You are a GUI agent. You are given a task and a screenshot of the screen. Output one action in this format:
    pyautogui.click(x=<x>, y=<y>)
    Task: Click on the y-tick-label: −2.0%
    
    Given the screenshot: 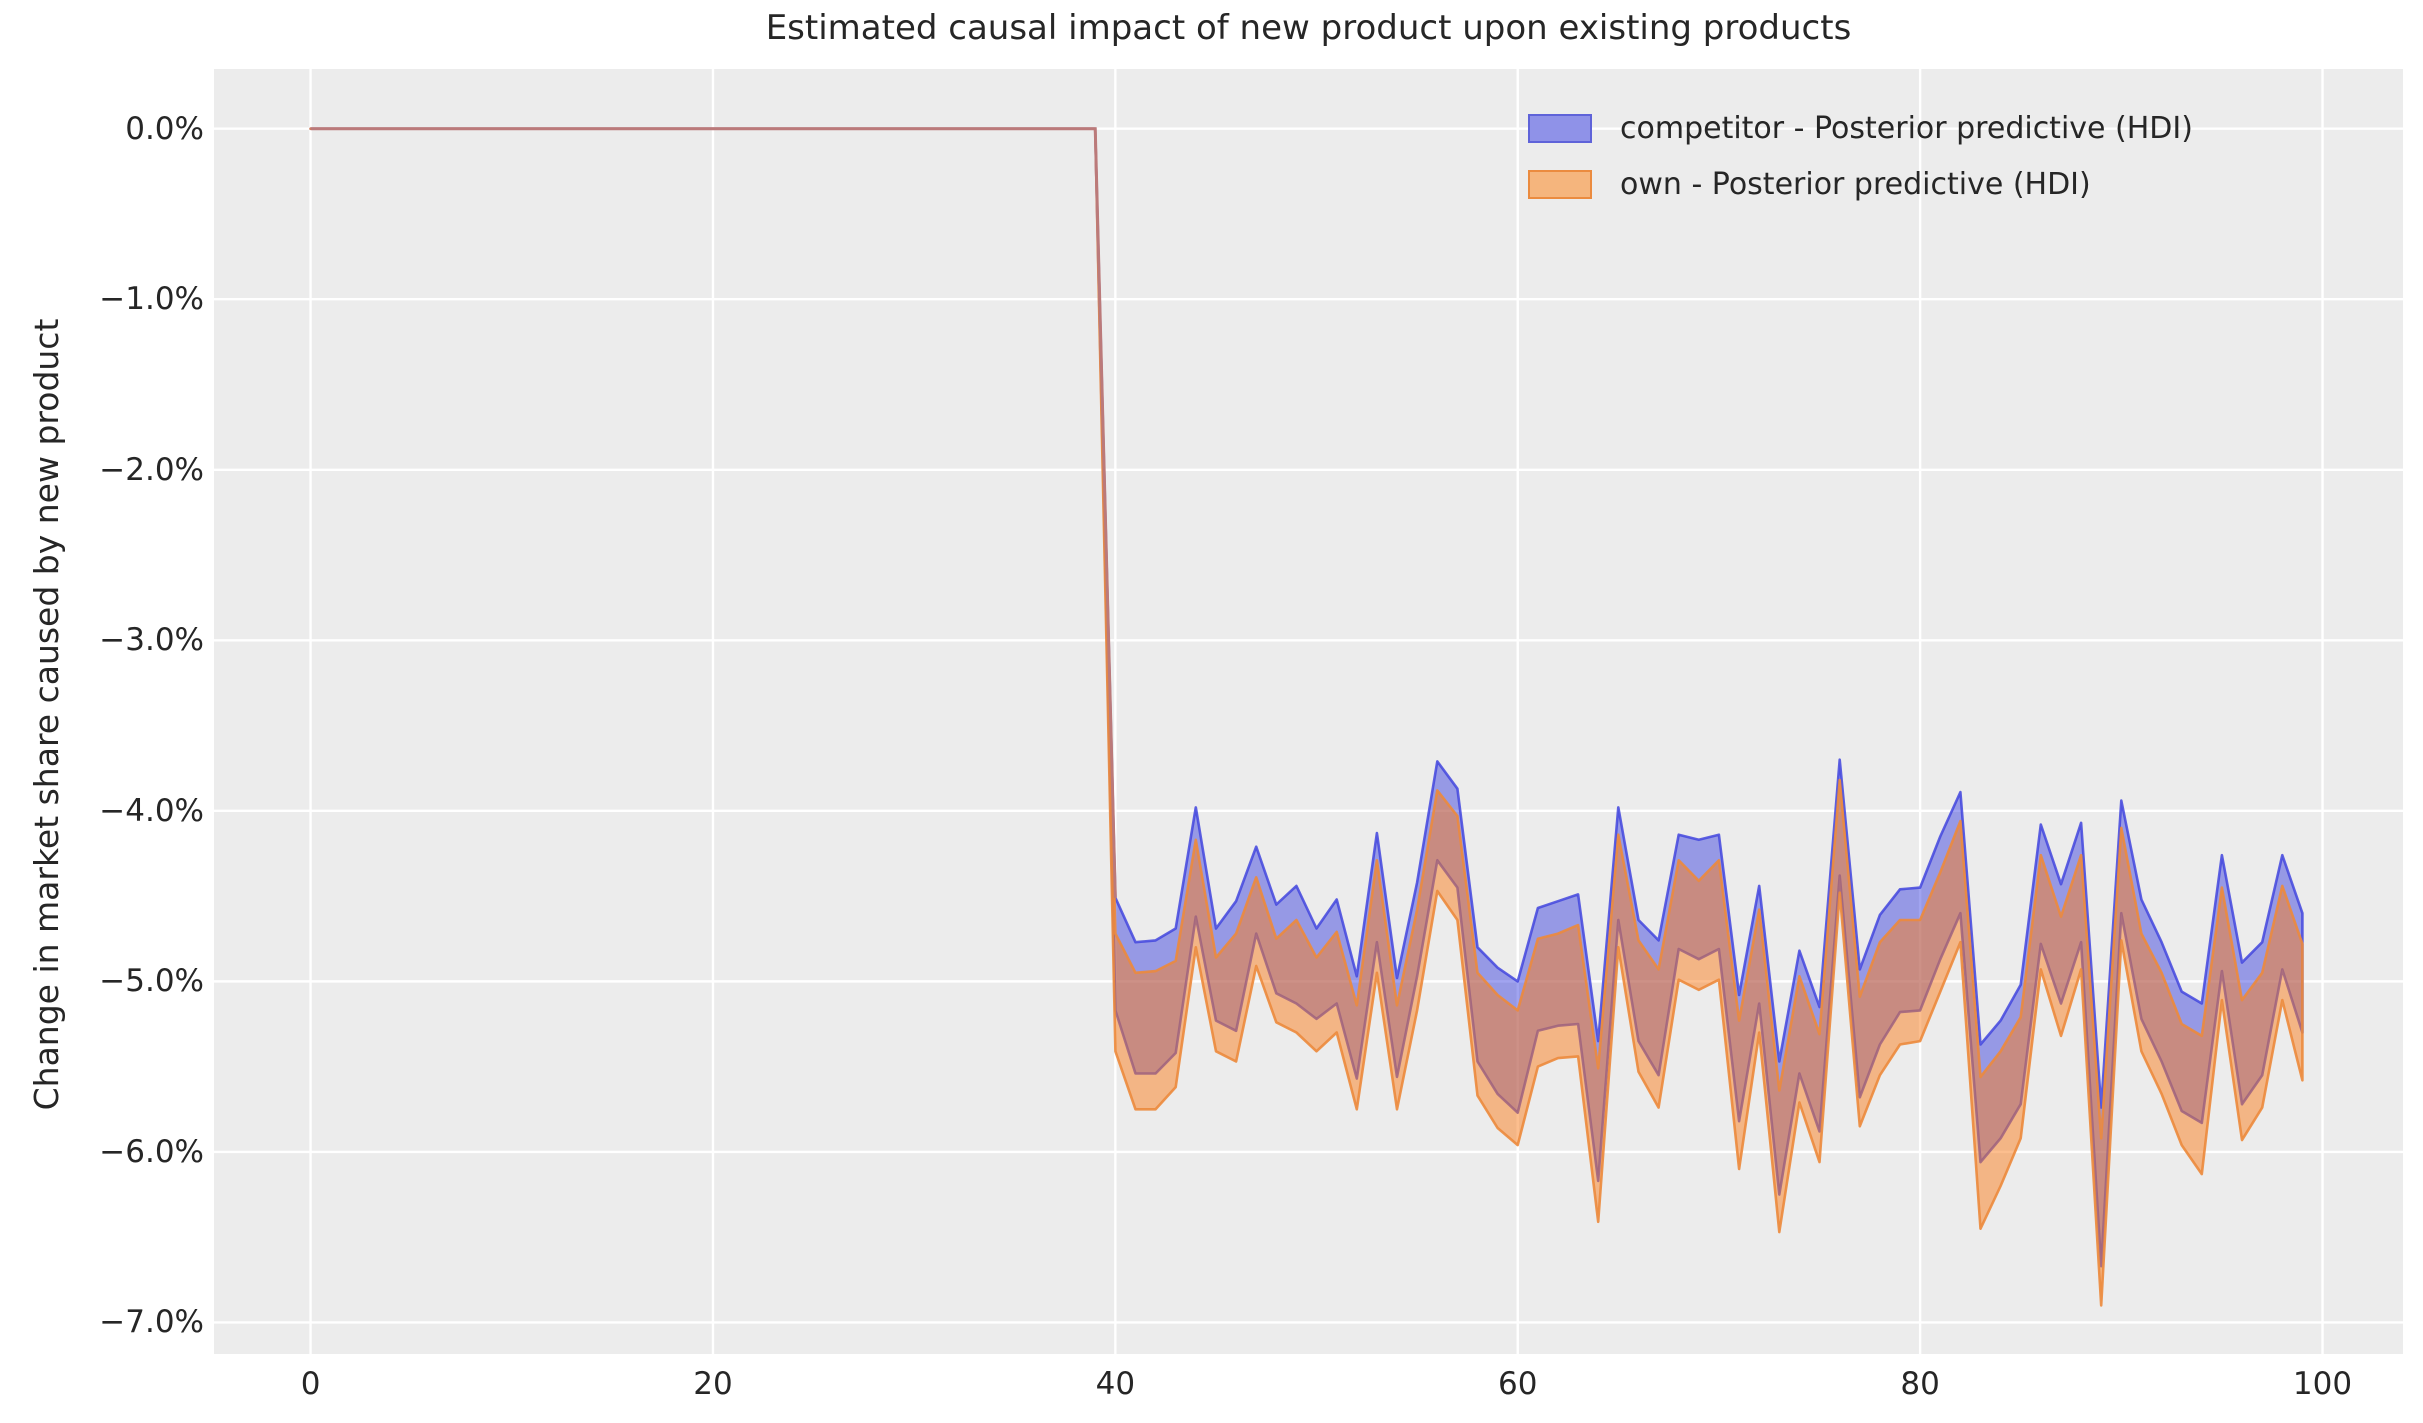 What is the action you would take?
    pyautogui.click(x=151, y=469)
    